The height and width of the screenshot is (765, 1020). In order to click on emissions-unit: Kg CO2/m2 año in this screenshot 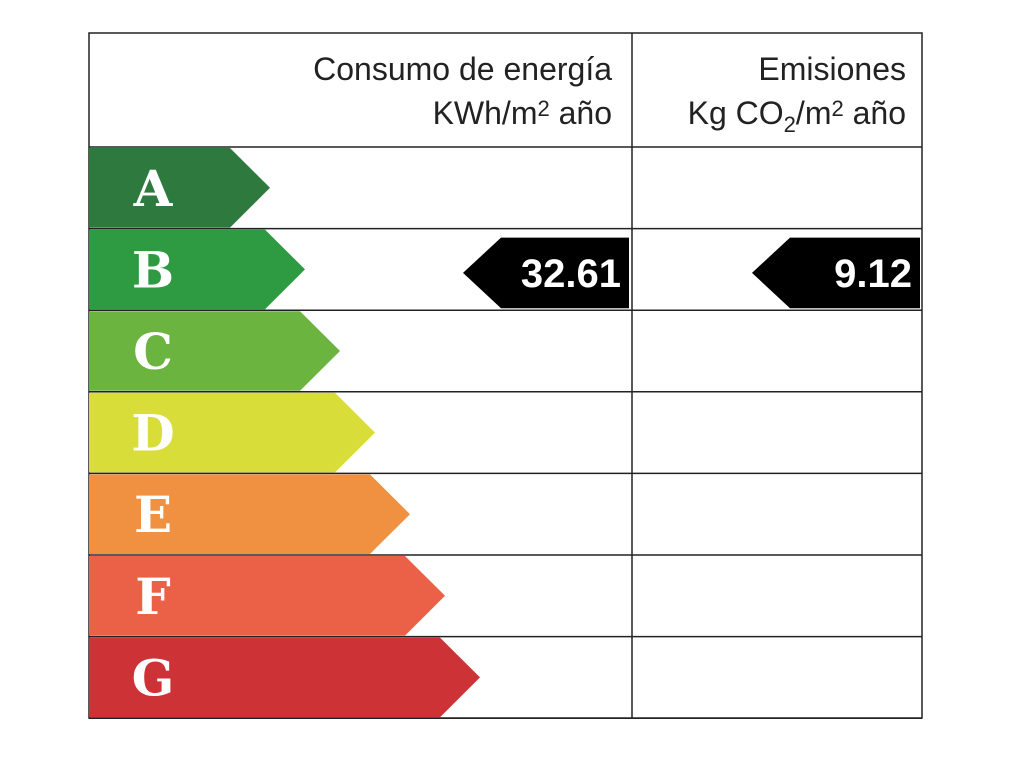, I will do `click(797, 116)`.